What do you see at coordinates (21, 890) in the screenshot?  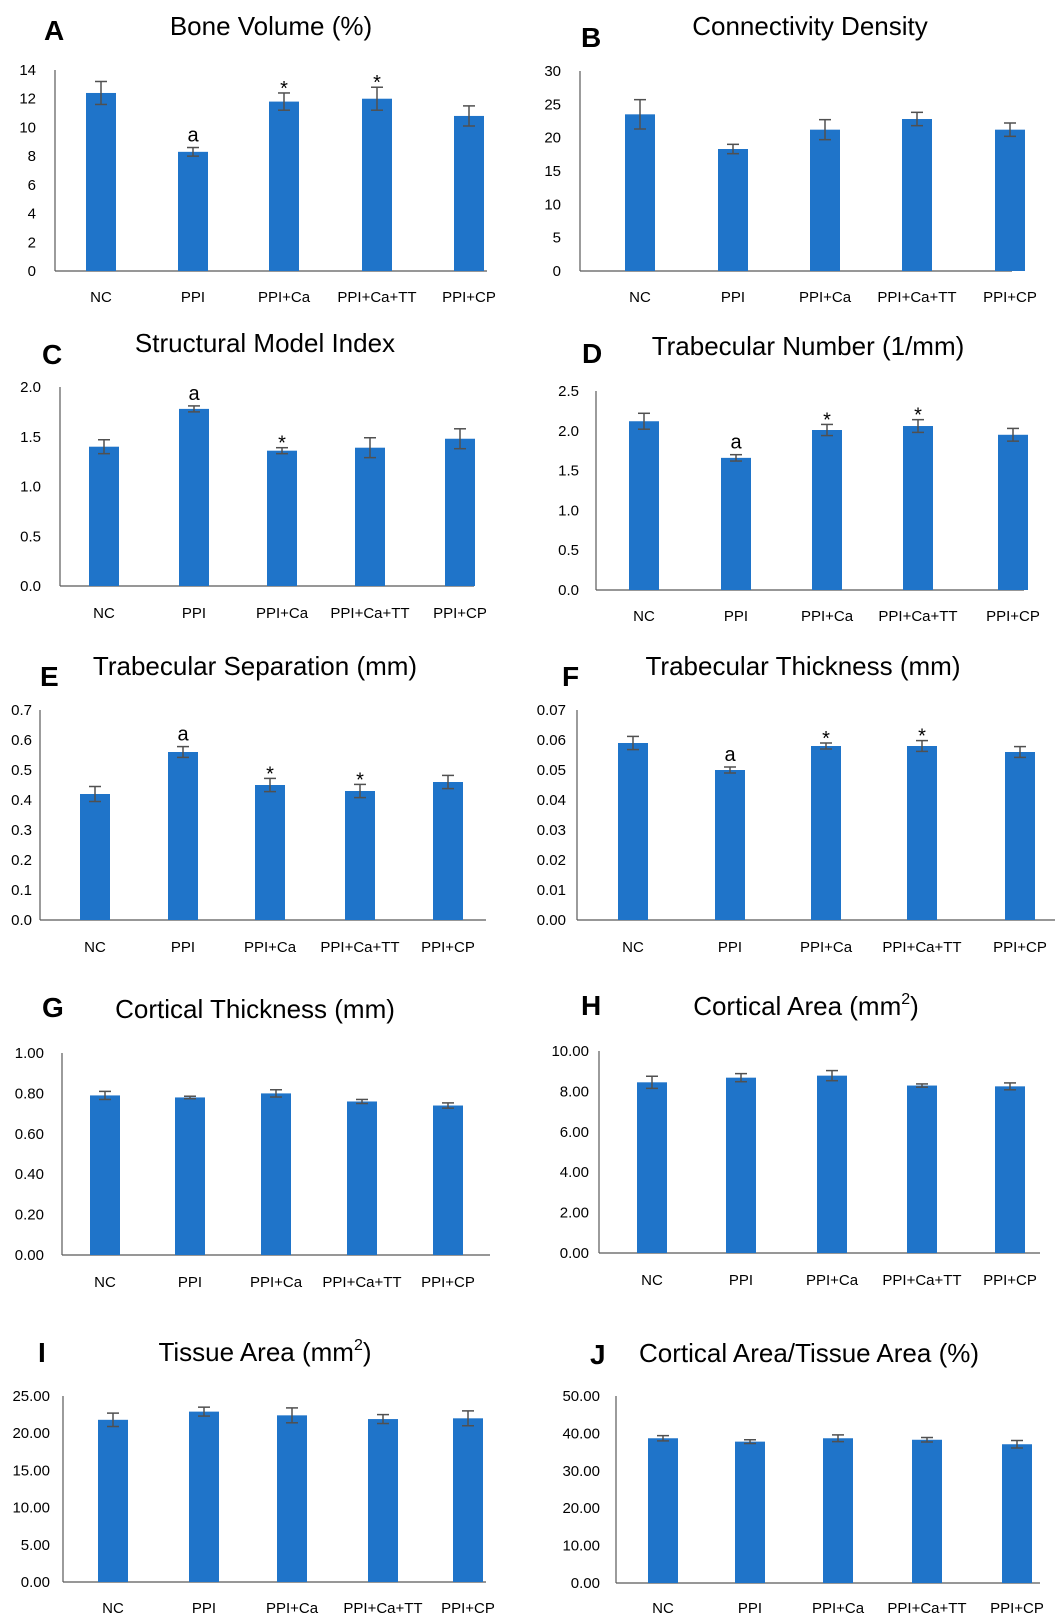 I see `y-tick-label: 0.1` at bounding box center [21, 890].